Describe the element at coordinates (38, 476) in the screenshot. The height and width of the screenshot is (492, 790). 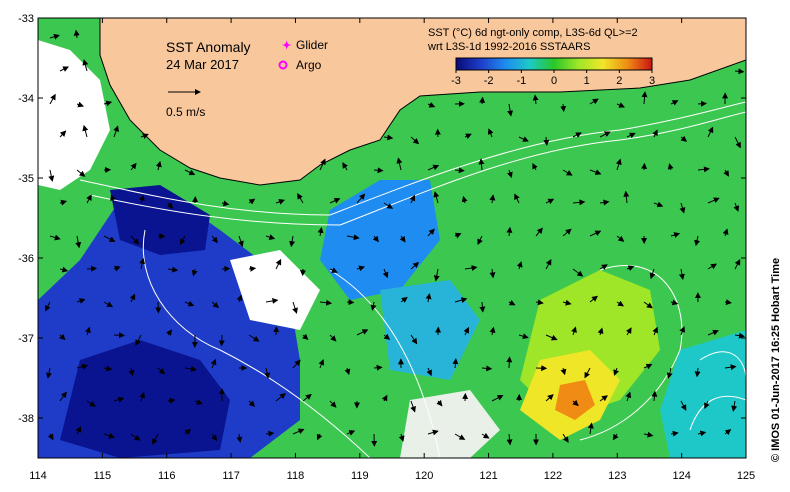
I see `x-tick-label: 114` at that location.